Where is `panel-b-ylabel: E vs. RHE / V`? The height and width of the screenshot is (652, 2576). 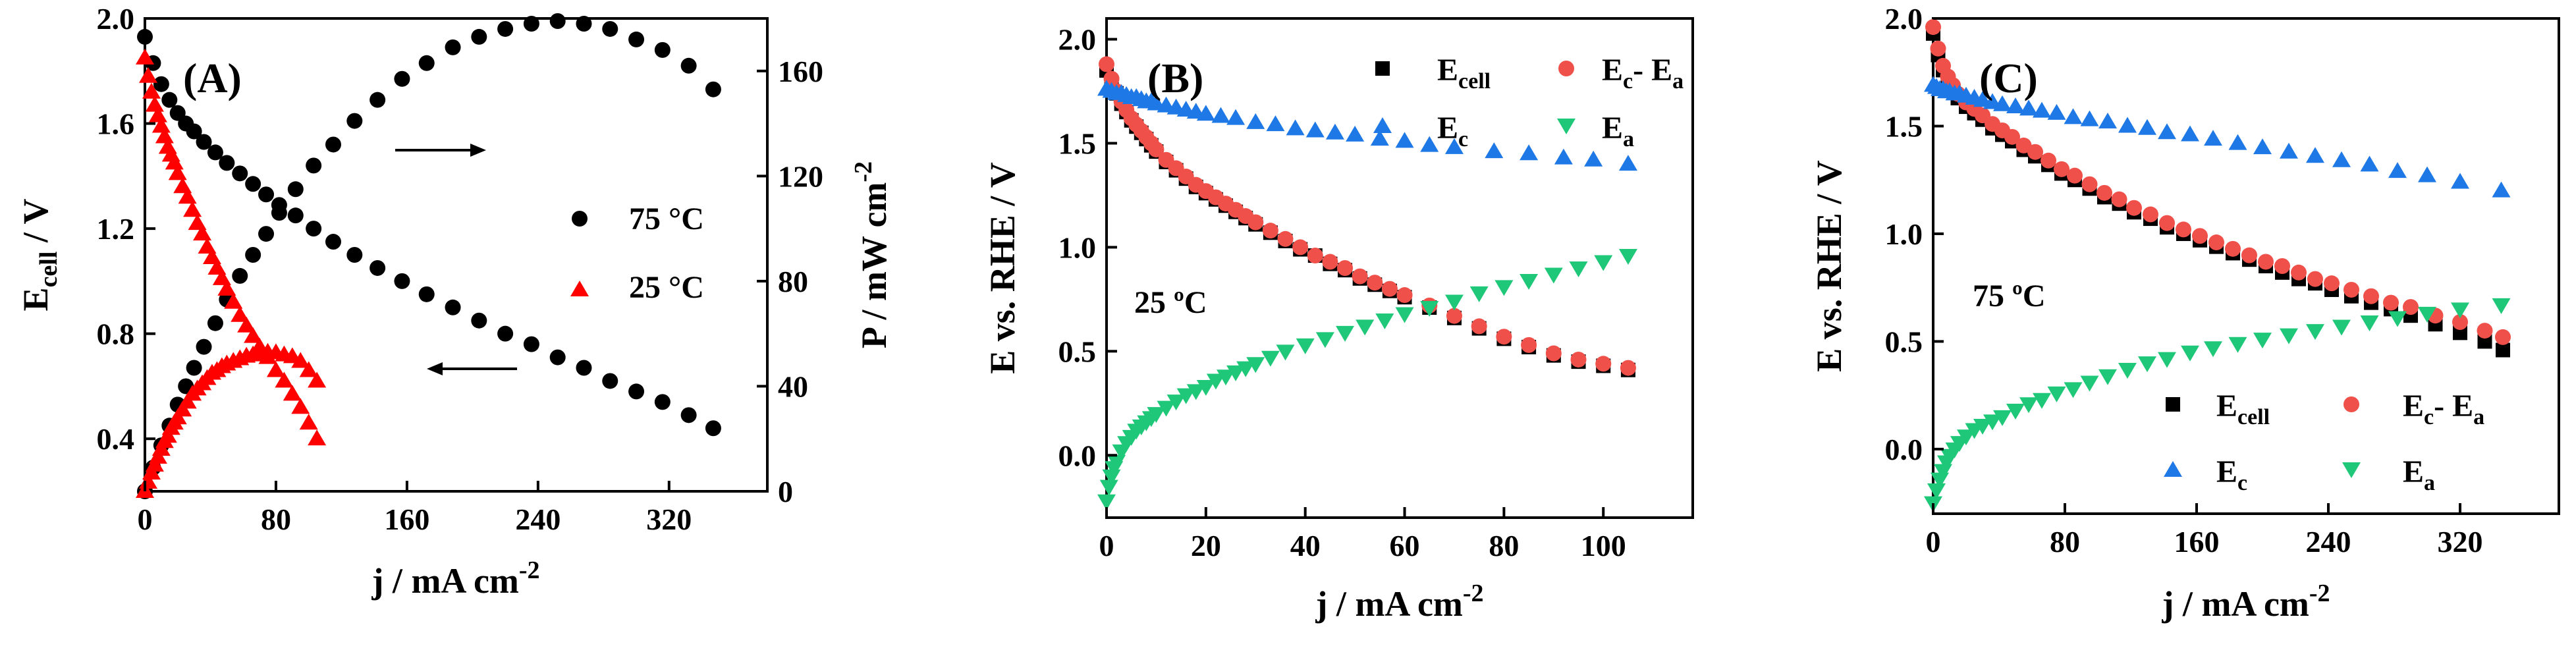 panel-b-ylabel: E vs. RHE / V is located at coordinates (1002, 268).